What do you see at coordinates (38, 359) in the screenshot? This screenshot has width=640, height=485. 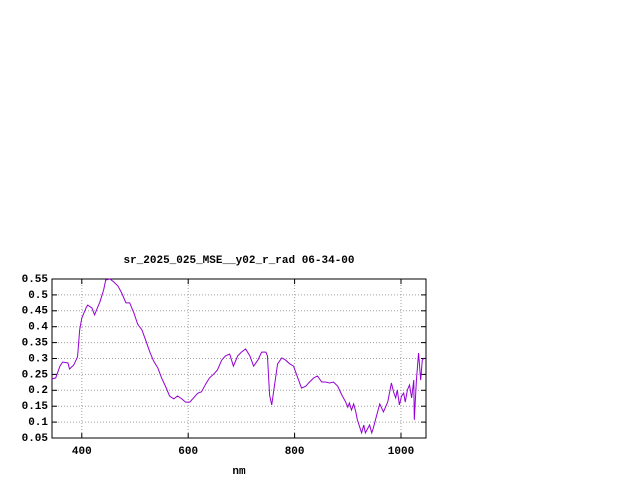 I see `y-tick-label: 0.3` at bounding box center [38, 359].